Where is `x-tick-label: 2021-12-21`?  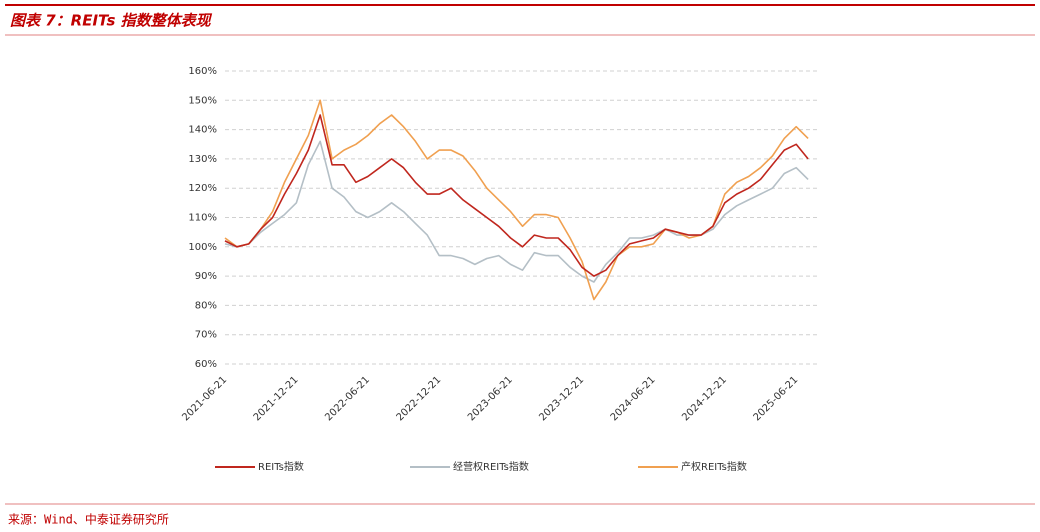
x-tick-label: 2021-12-21 is located at coordinates (276, 398).